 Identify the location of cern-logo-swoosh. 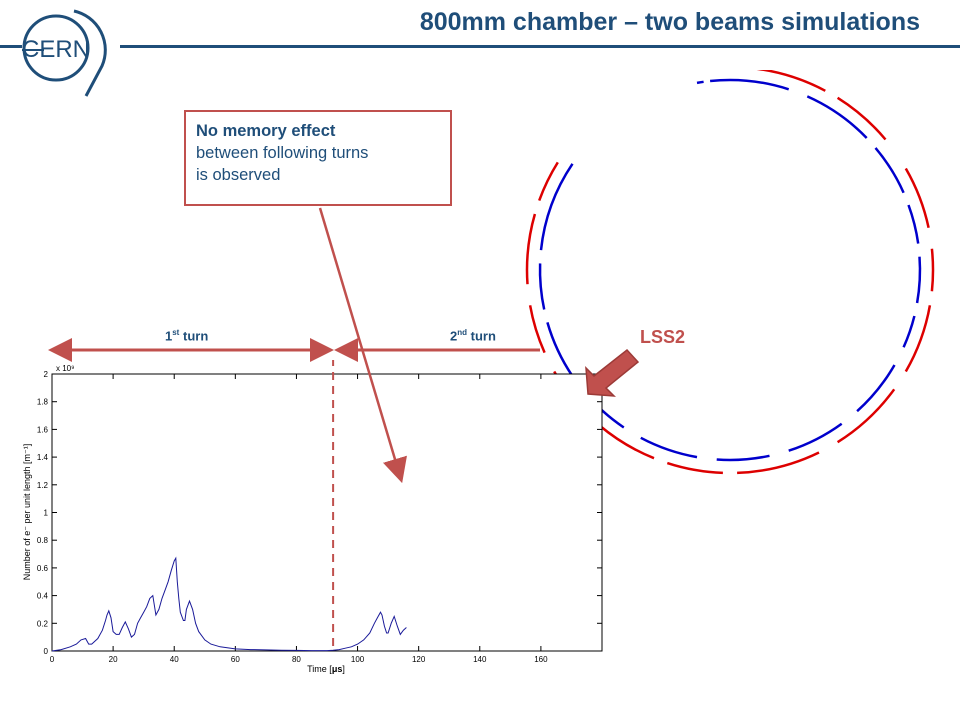
(90, 53).